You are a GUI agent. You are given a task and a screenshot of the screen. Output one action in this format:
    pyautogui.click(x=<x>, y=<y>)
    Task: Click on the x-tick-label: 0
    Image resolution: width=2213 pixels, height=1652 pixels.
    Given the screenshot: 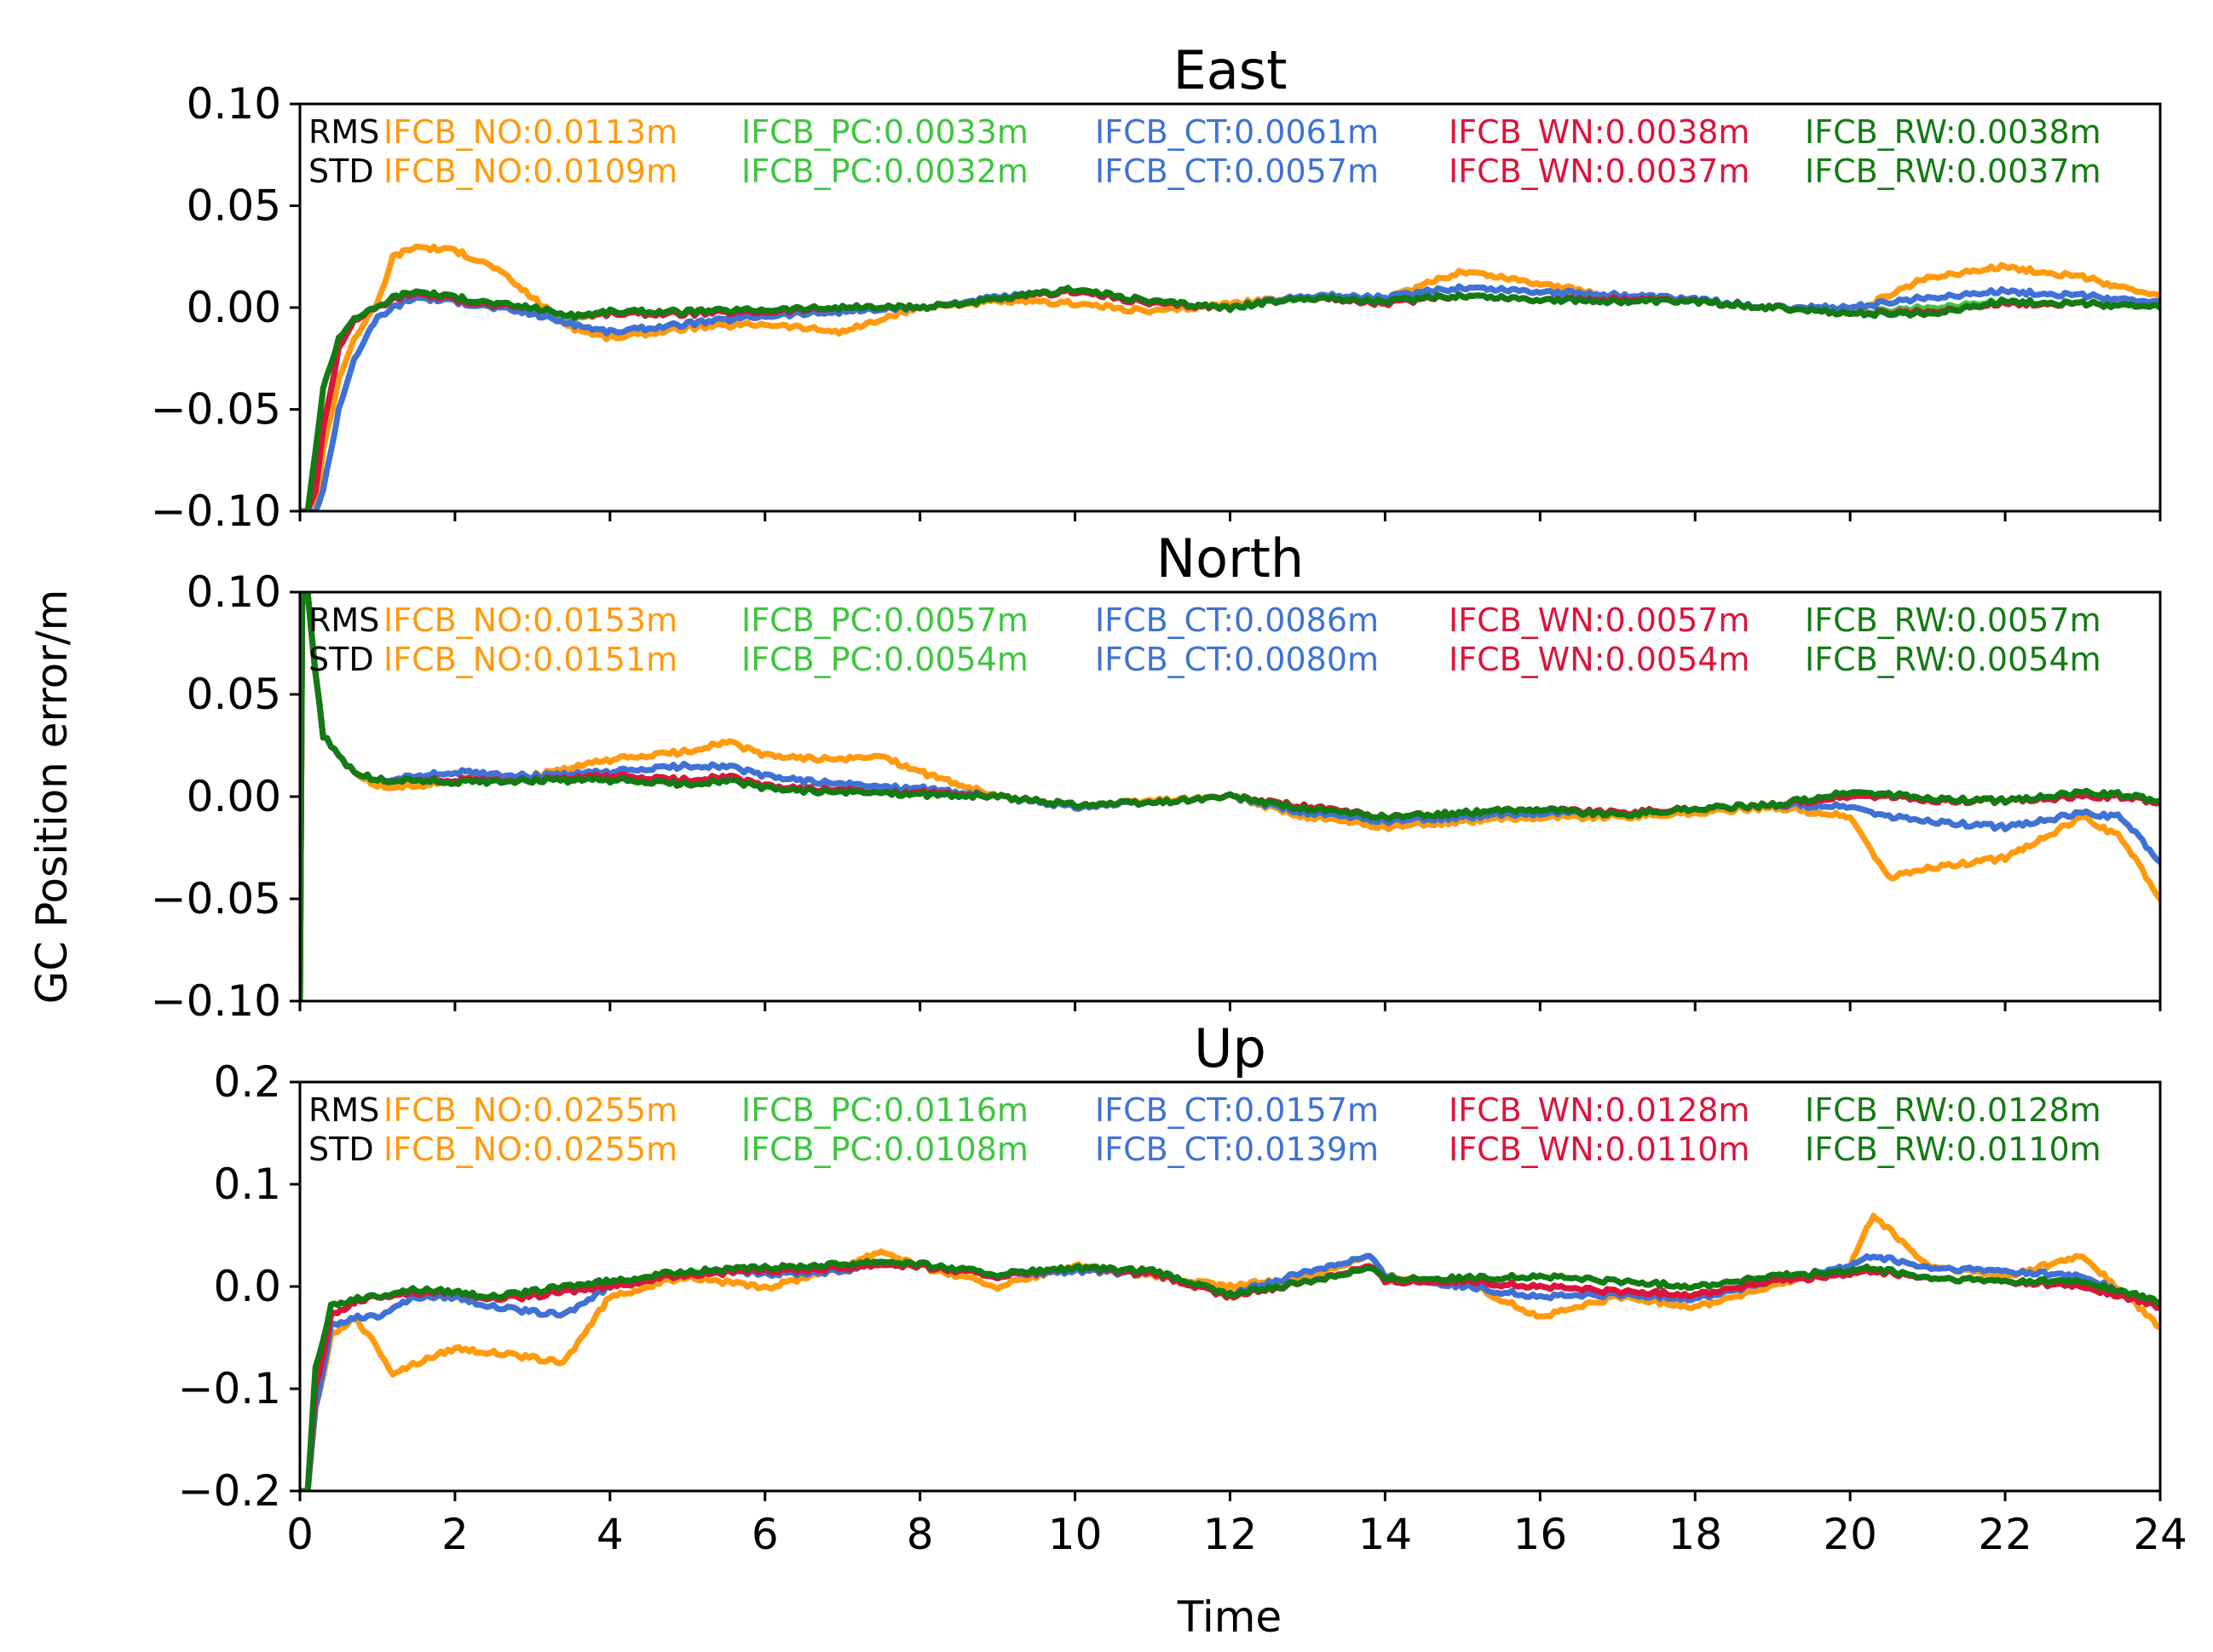 What is the action you would take?
    pyautogui.click(x=300, y=1534)
    